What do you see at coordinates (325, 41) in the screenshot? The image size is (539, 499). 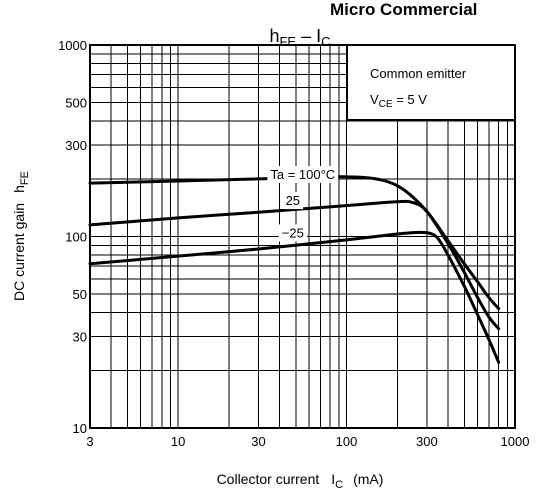 I see `title-var-sub: C` at bounding box center [325, 41].